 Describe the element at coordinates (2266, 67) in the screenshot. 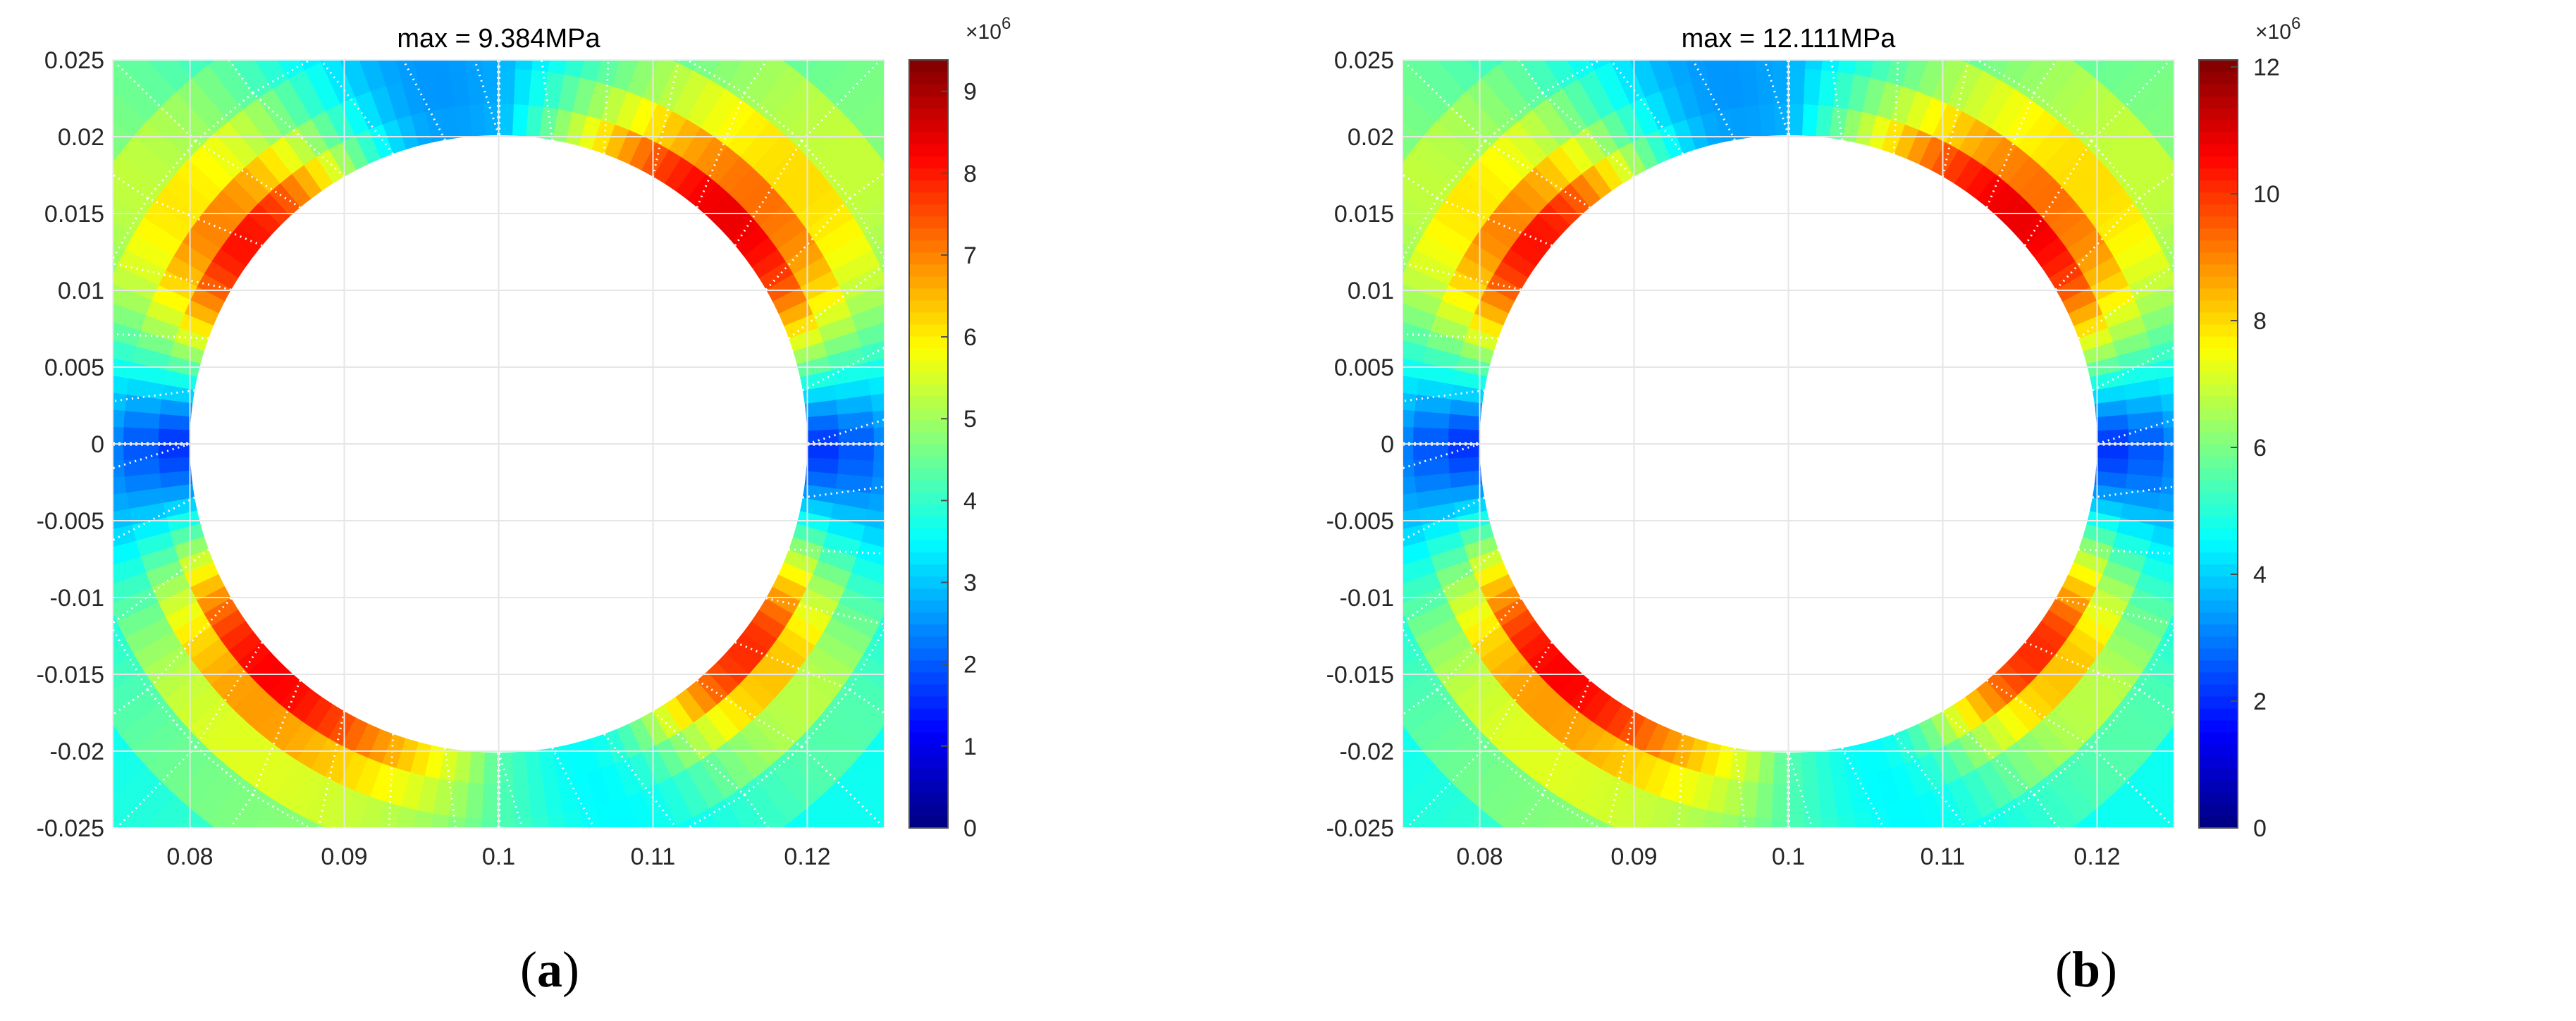

I see `colorbar-tick-label: 12` at that location.